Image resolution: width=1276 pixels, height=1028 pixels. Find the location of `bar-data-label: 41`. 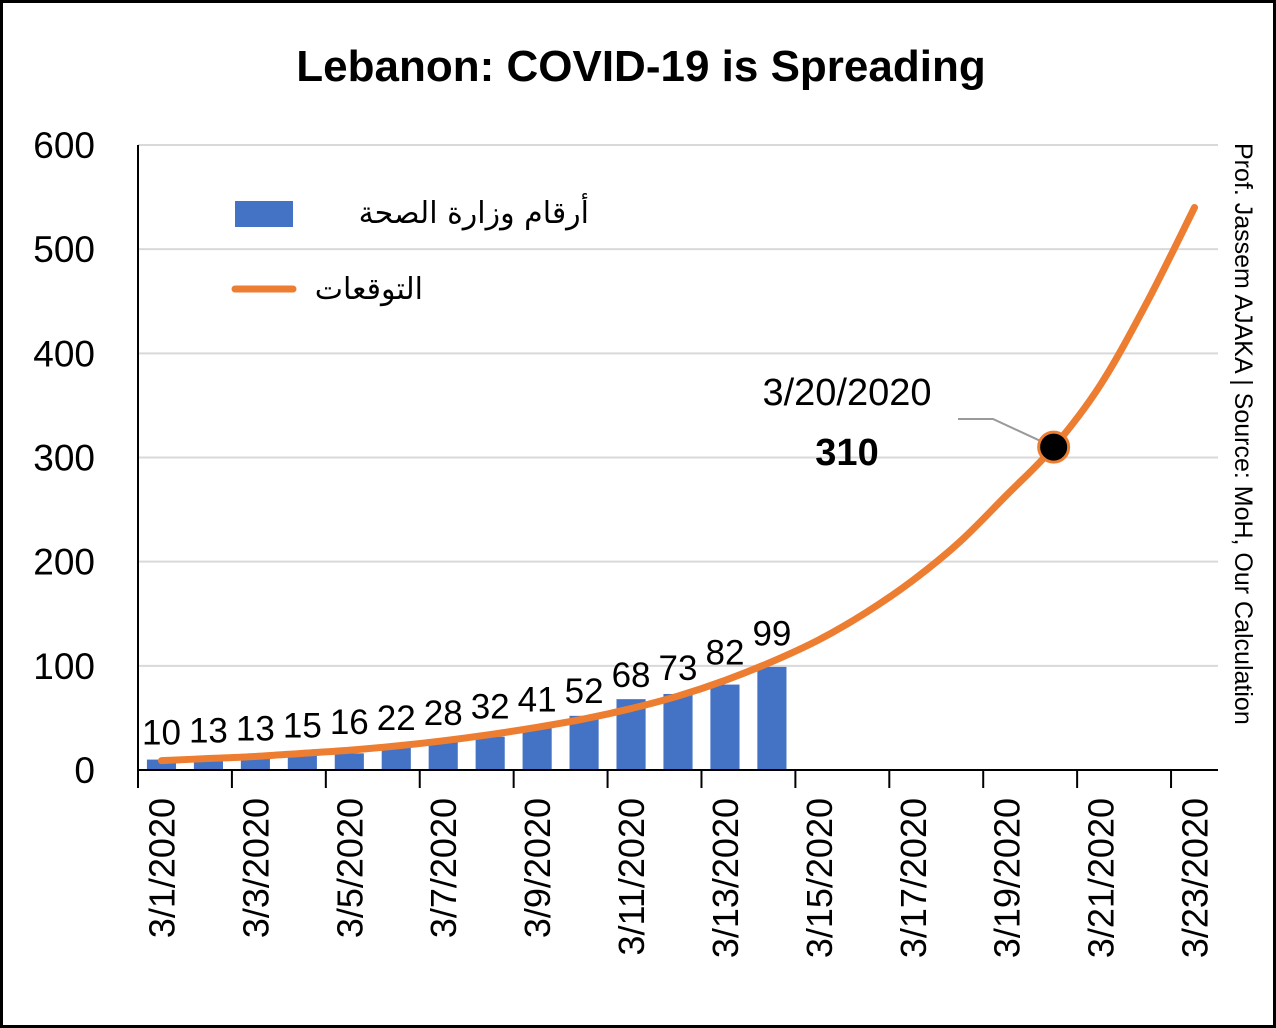

bar-data-label: 41 is located at coordinates (537, 699).